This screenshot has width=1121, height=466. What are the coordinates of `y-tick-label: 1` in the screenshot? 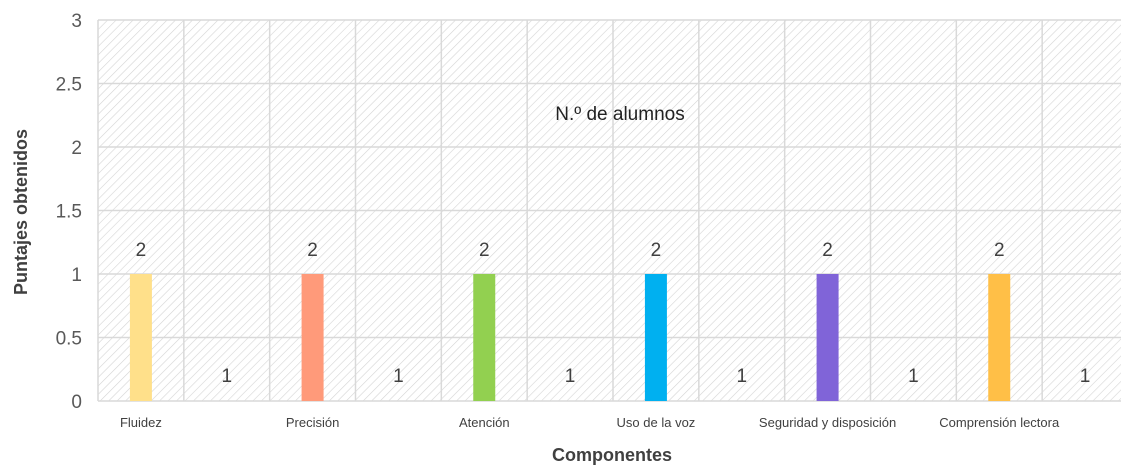 It's located at (76, 275).